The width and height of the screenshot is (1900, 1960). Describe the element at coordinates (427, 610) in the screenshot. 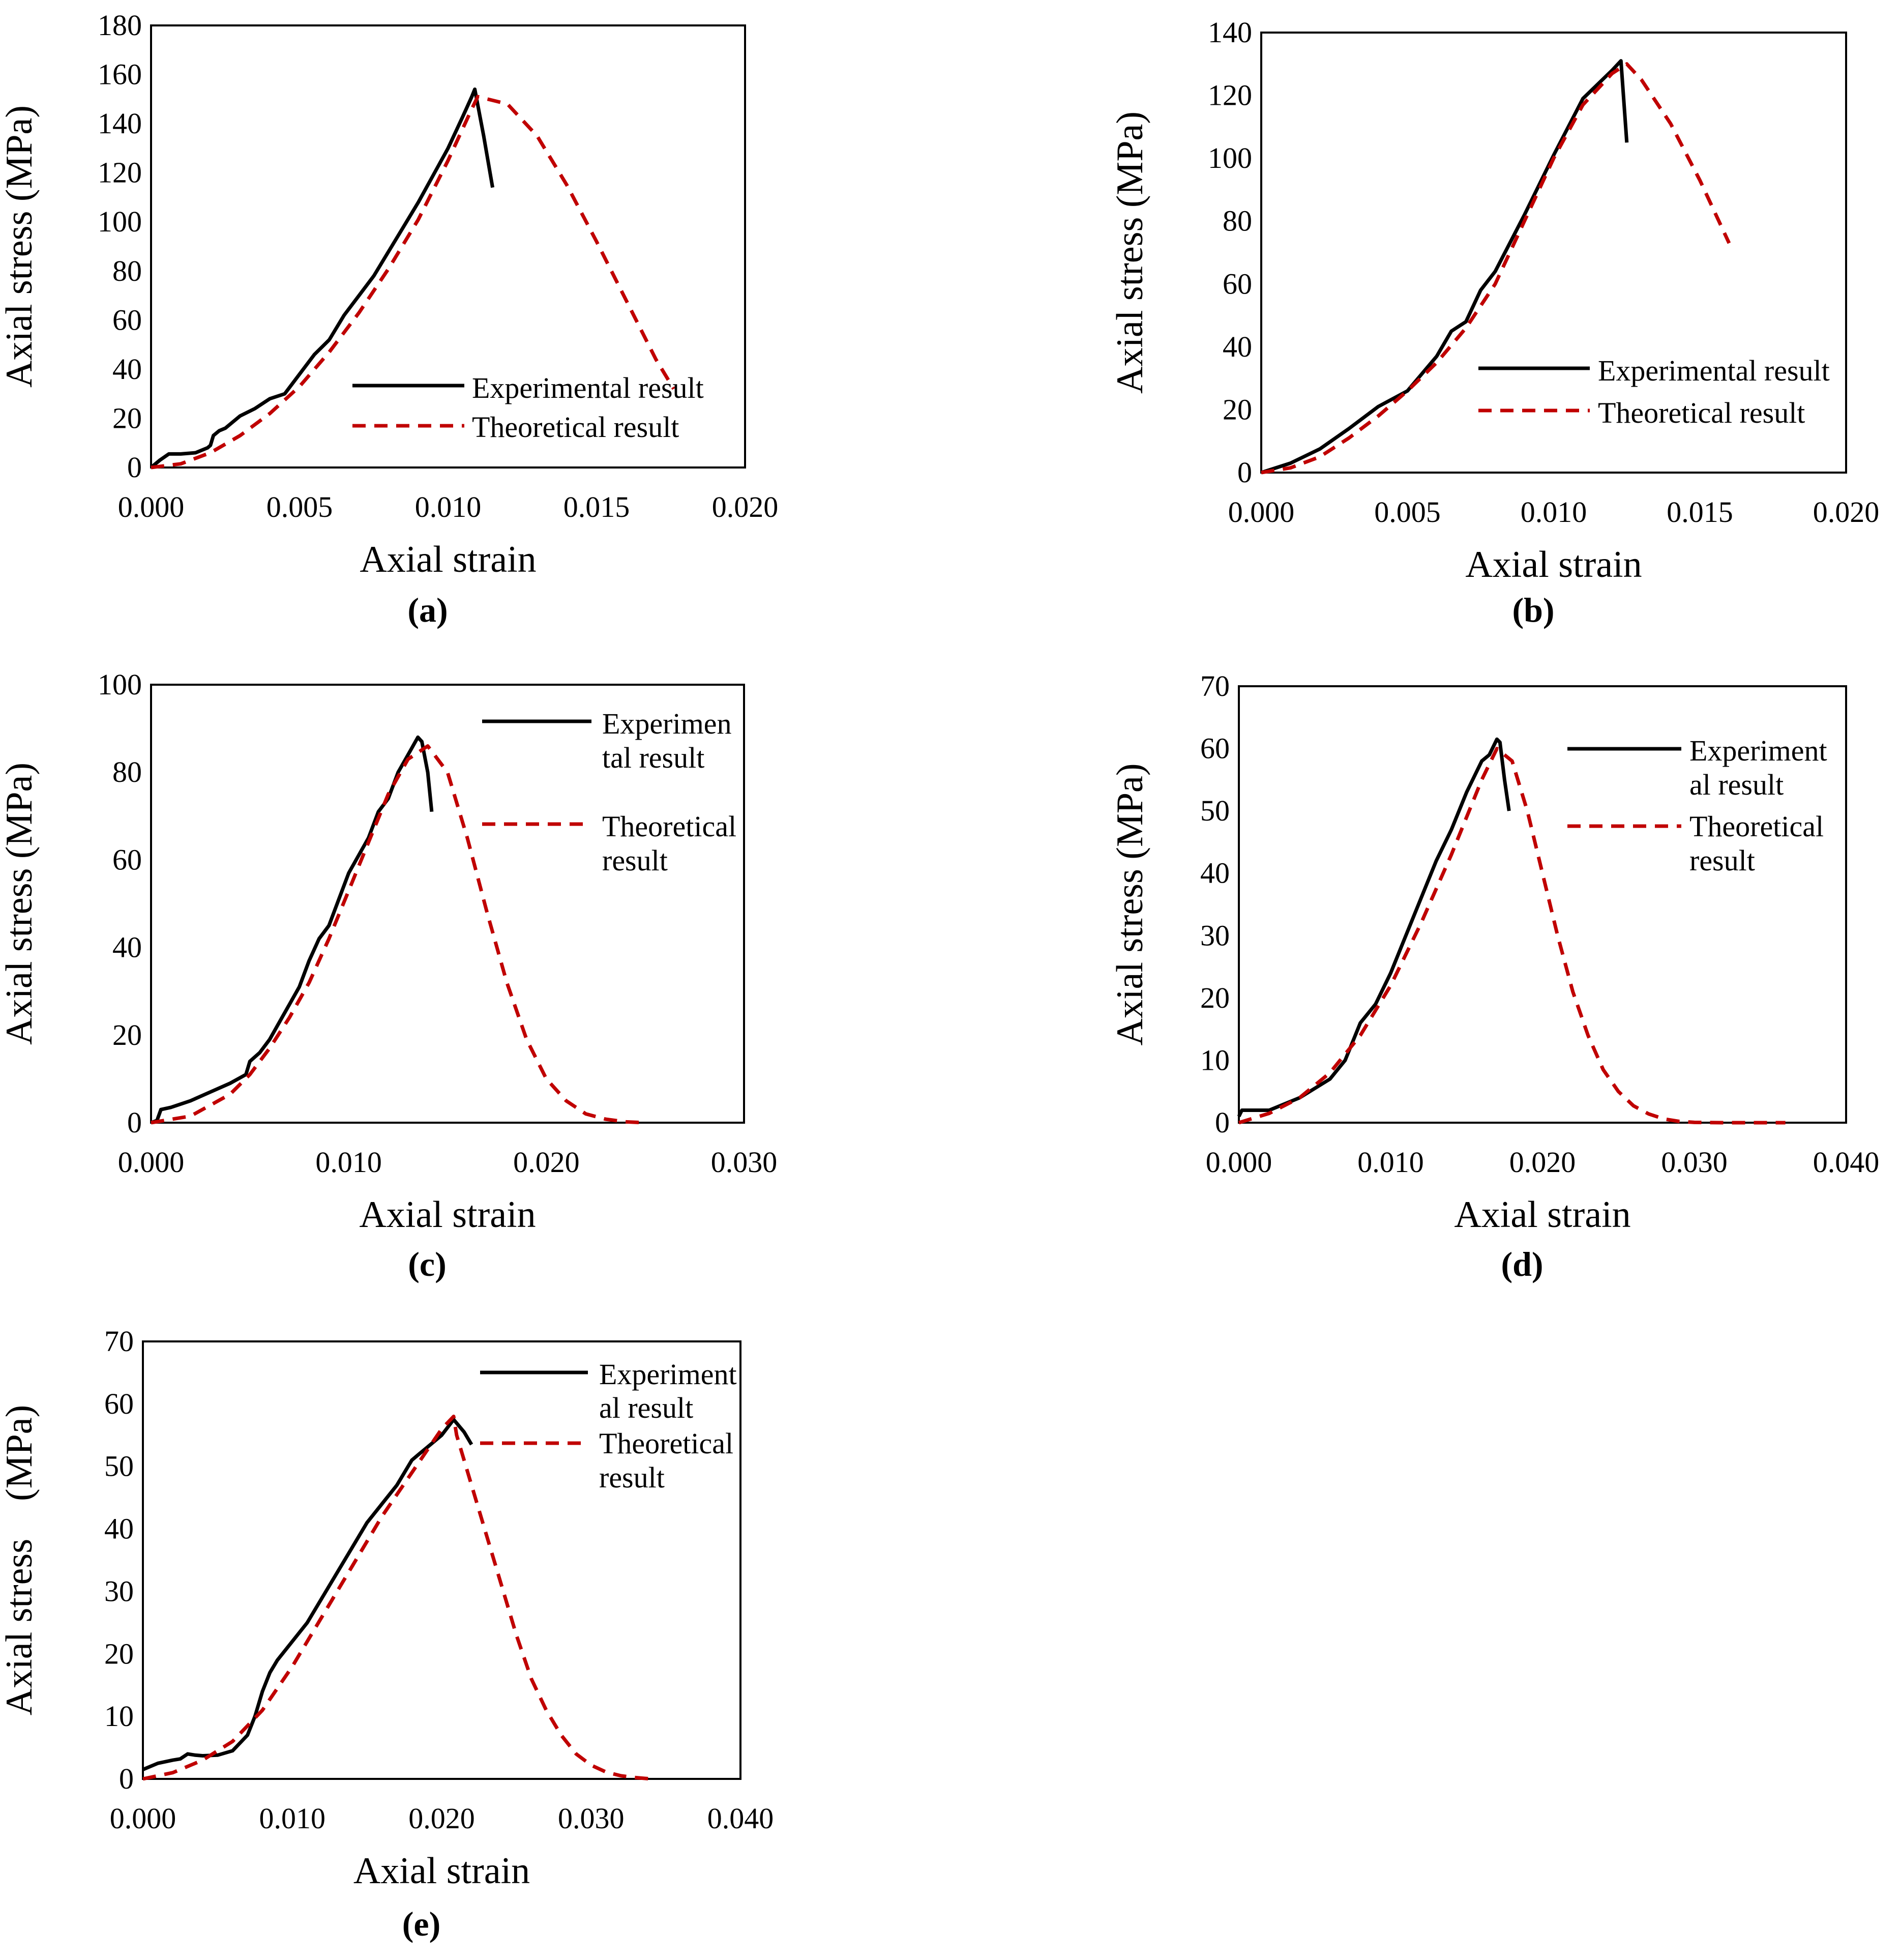

I see `panel-caption: (a)` at that location.